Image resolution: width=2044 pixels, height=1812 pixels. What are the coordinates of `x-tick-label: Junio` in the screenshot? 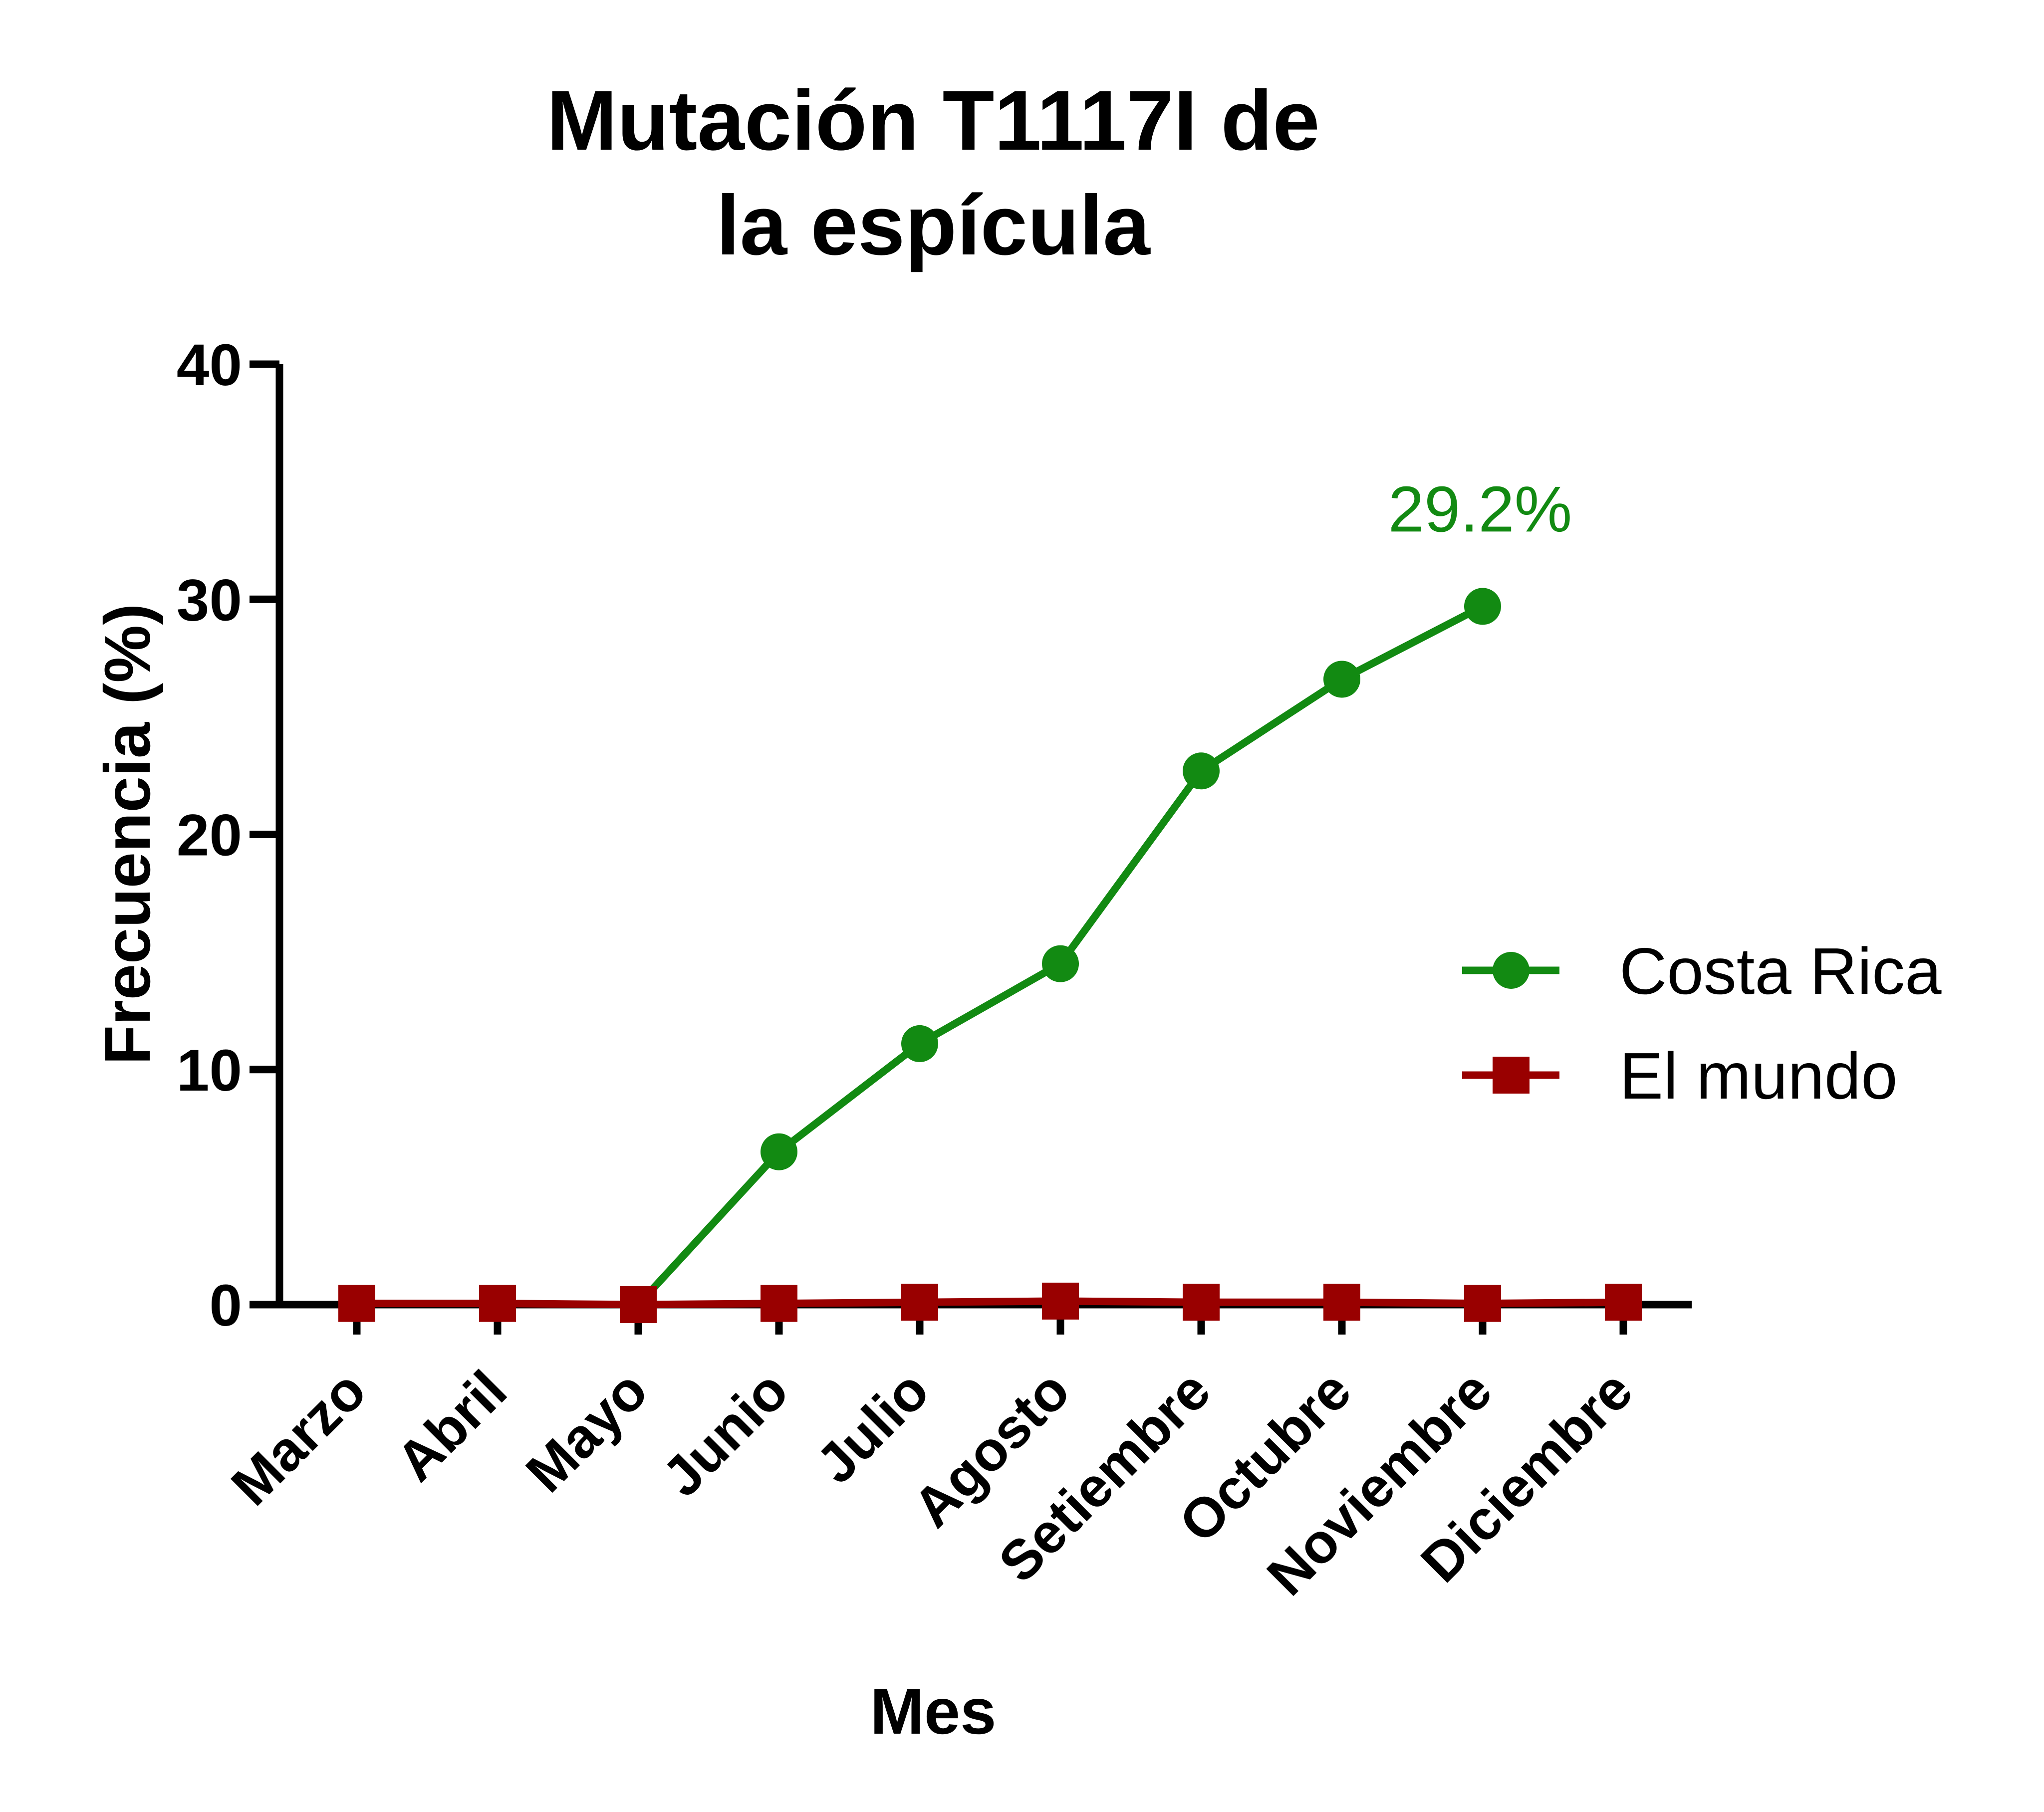 It's located at (725, 1434).